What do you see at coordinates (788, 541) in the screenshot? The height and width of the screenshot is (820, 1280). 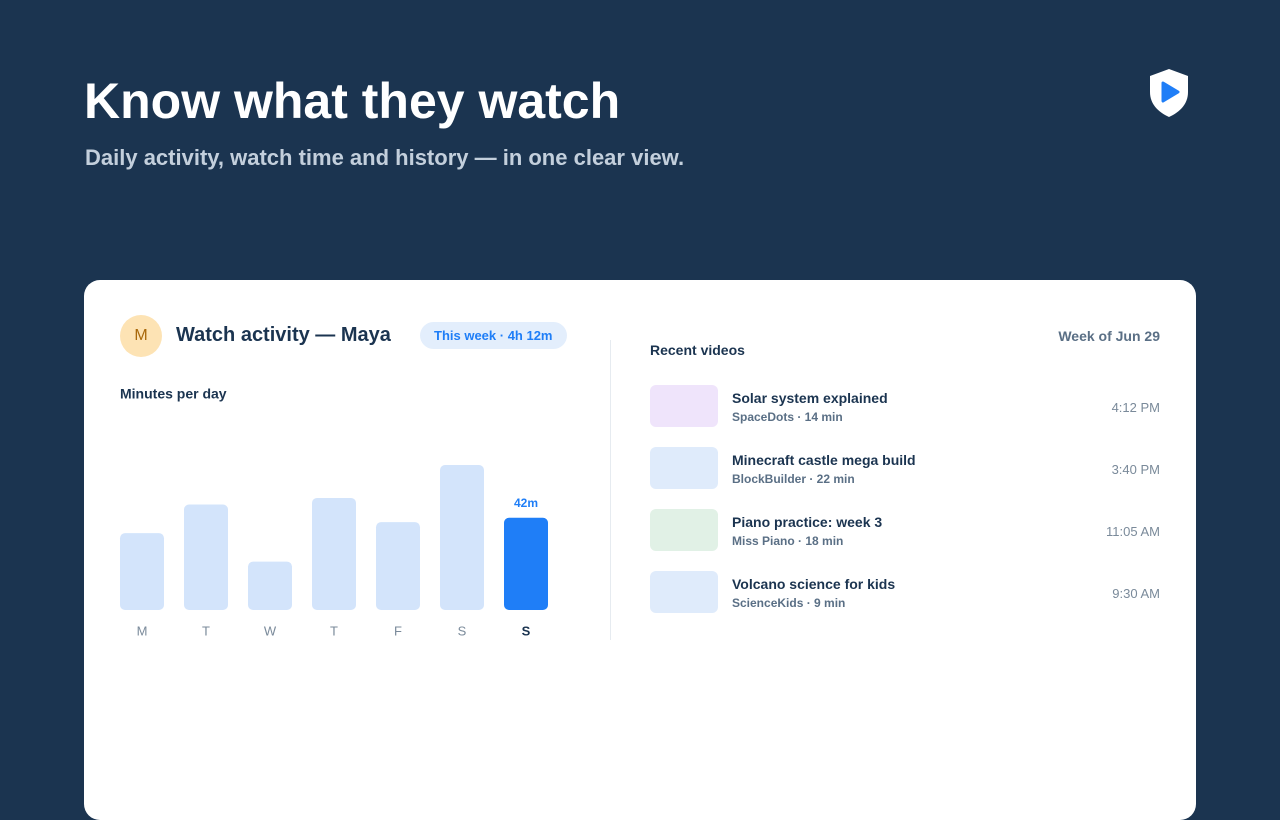 I see `video-meta: Miss Piano · 18 min` at bounding box center [788, 541].